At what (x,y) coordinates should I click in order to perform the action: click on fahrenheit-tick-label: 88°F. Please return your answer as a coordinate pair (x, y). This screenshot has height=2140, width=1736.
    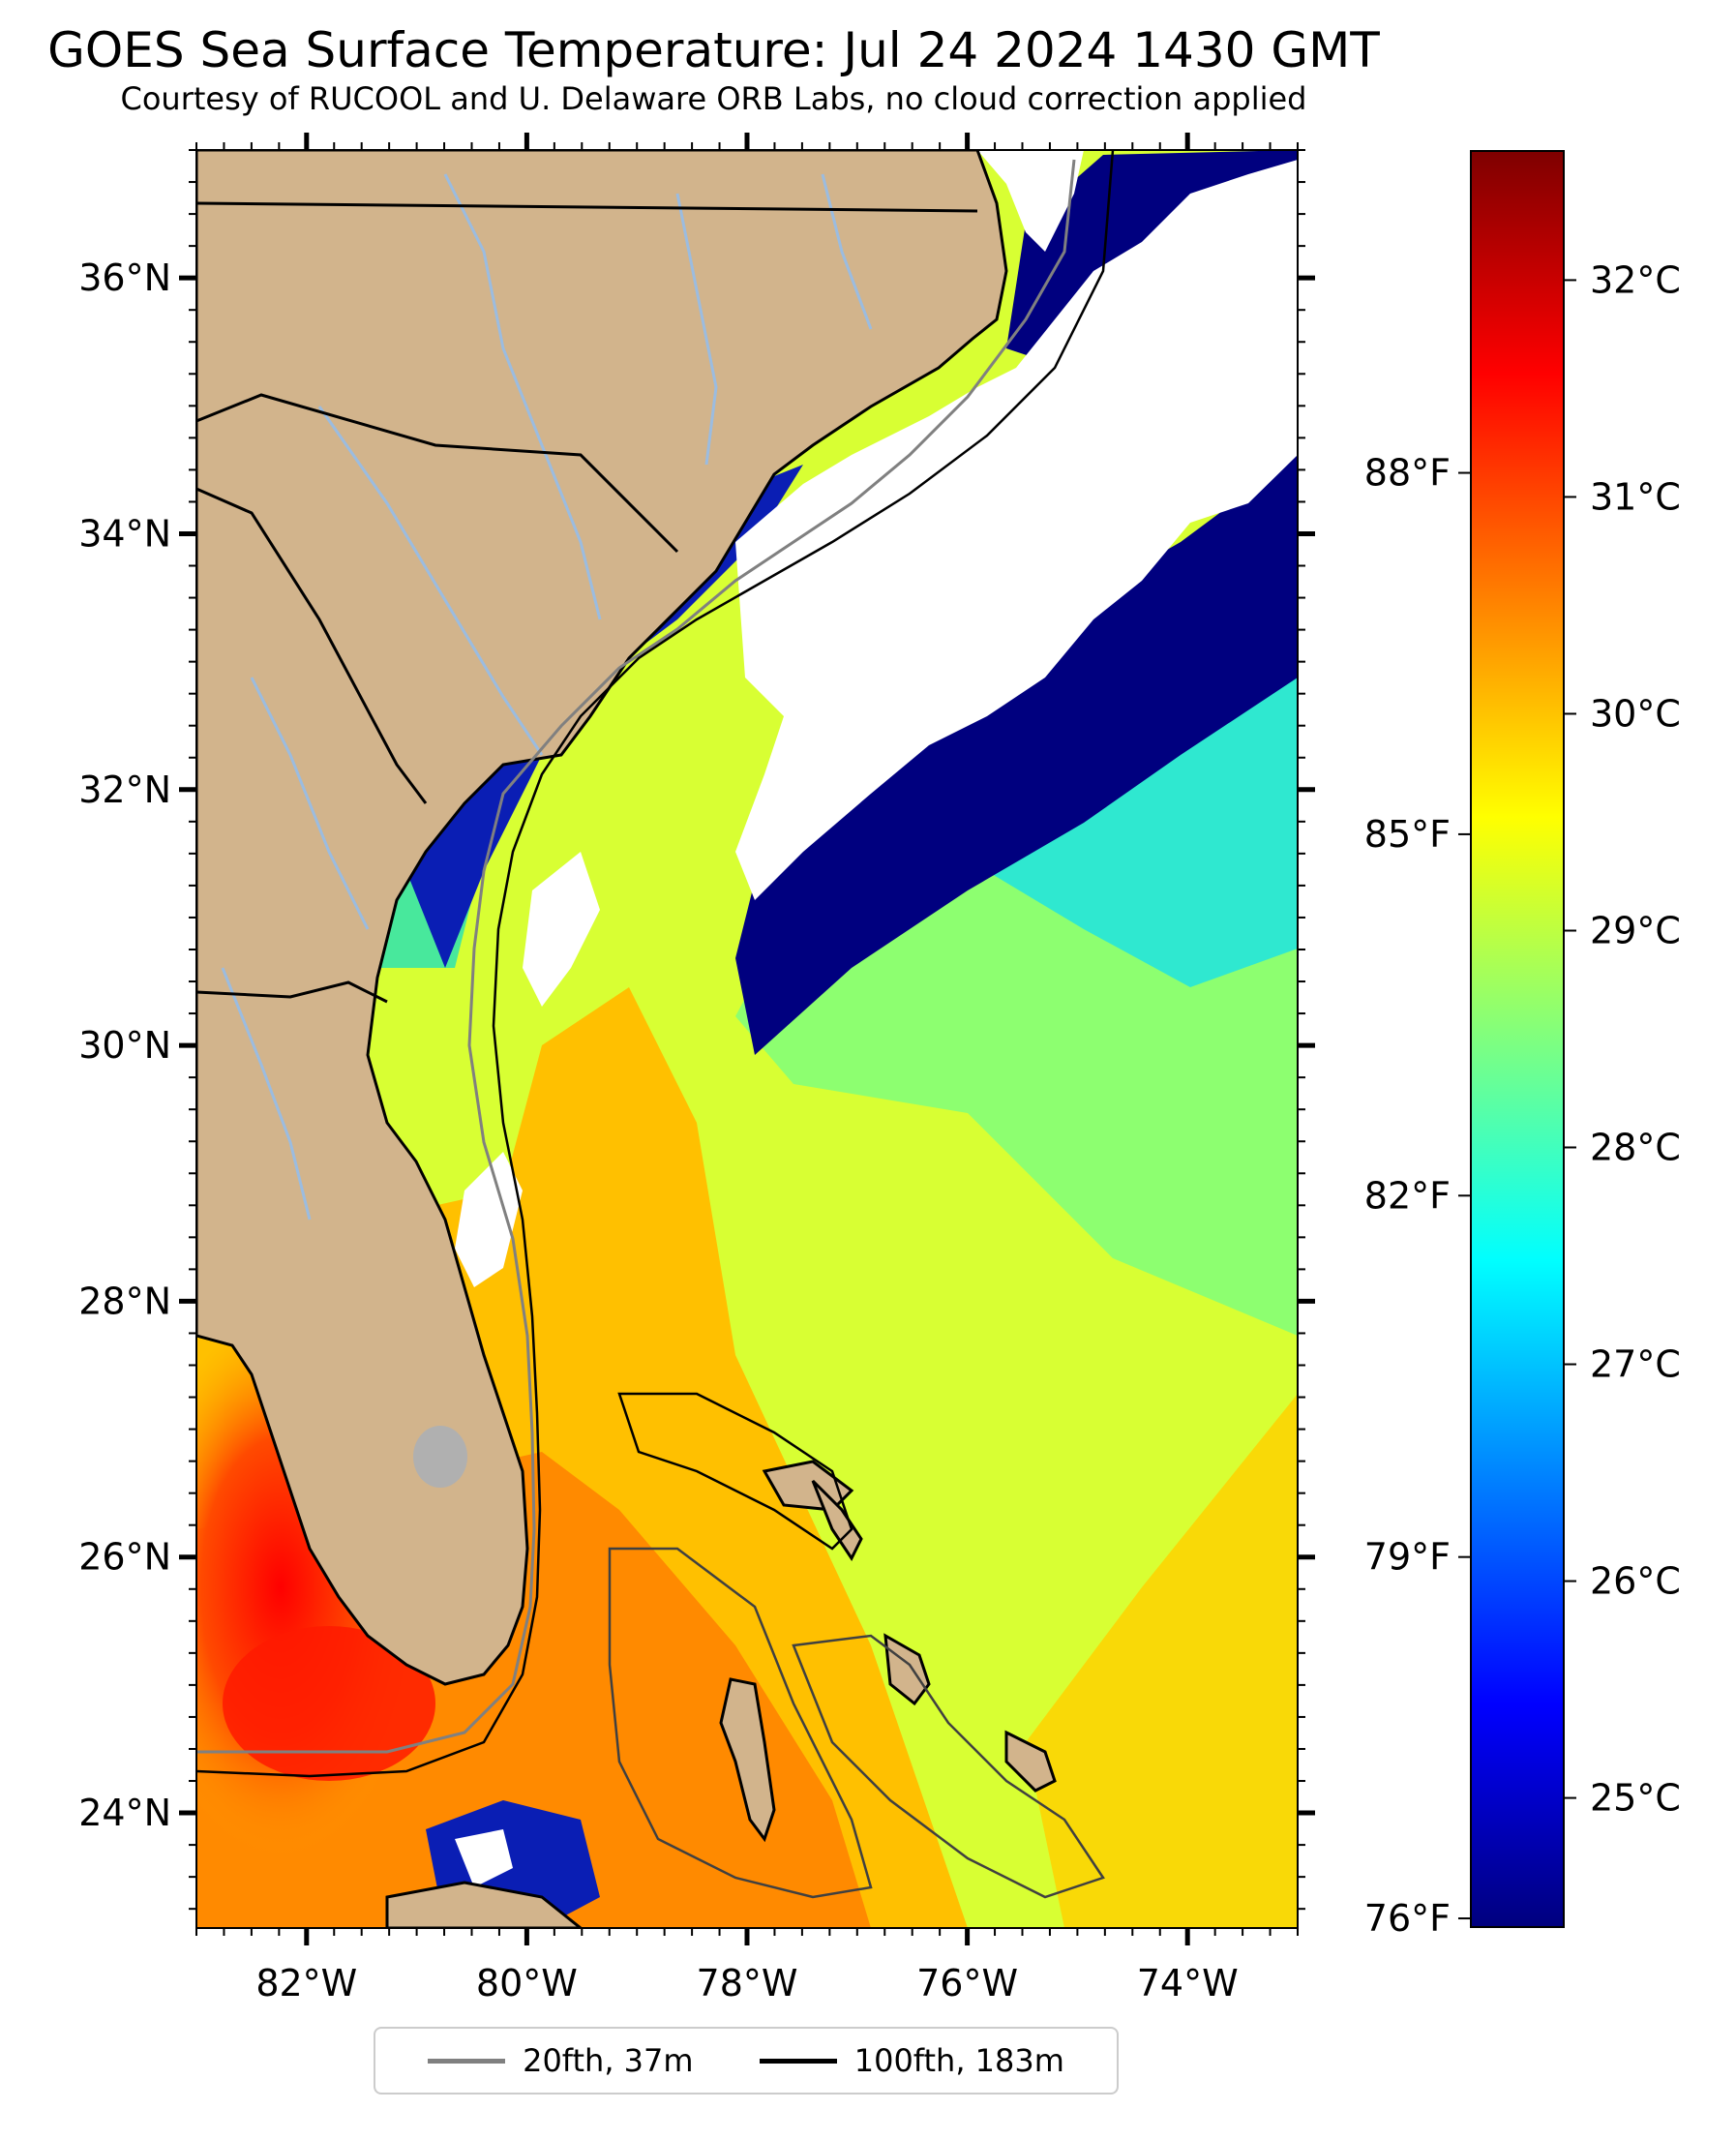
    Looking at the image, I should click on (1407, 474).